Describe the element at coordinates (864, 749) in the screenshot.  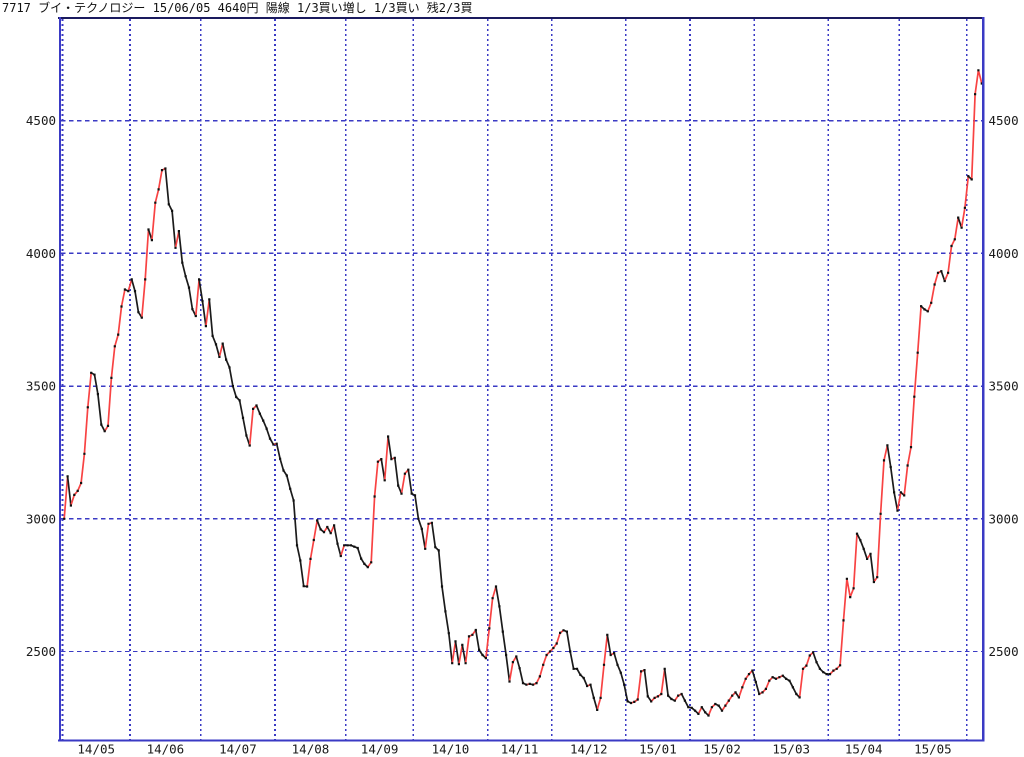
I see `x-tick-label: 15/04` at that location.